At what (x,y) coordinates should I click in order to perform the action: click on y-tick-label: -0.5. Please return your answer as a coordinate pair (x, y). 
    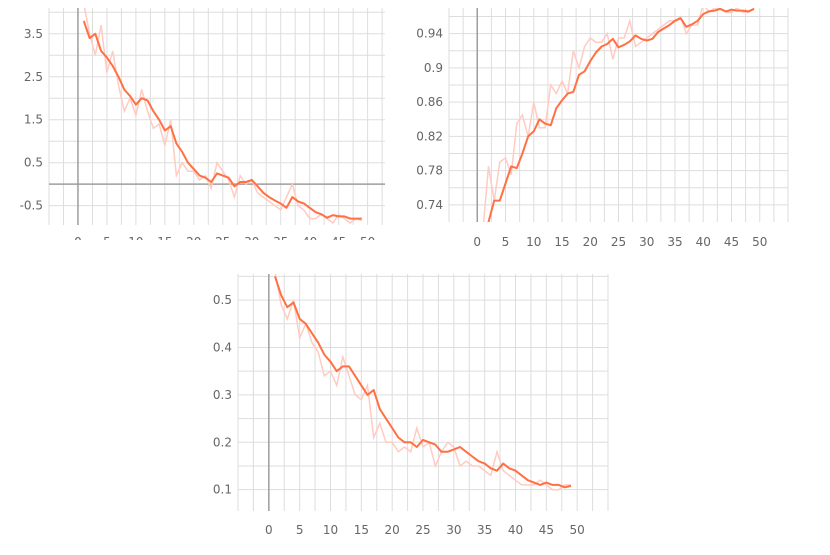
    Looking at the image, I should click on (31, 206).